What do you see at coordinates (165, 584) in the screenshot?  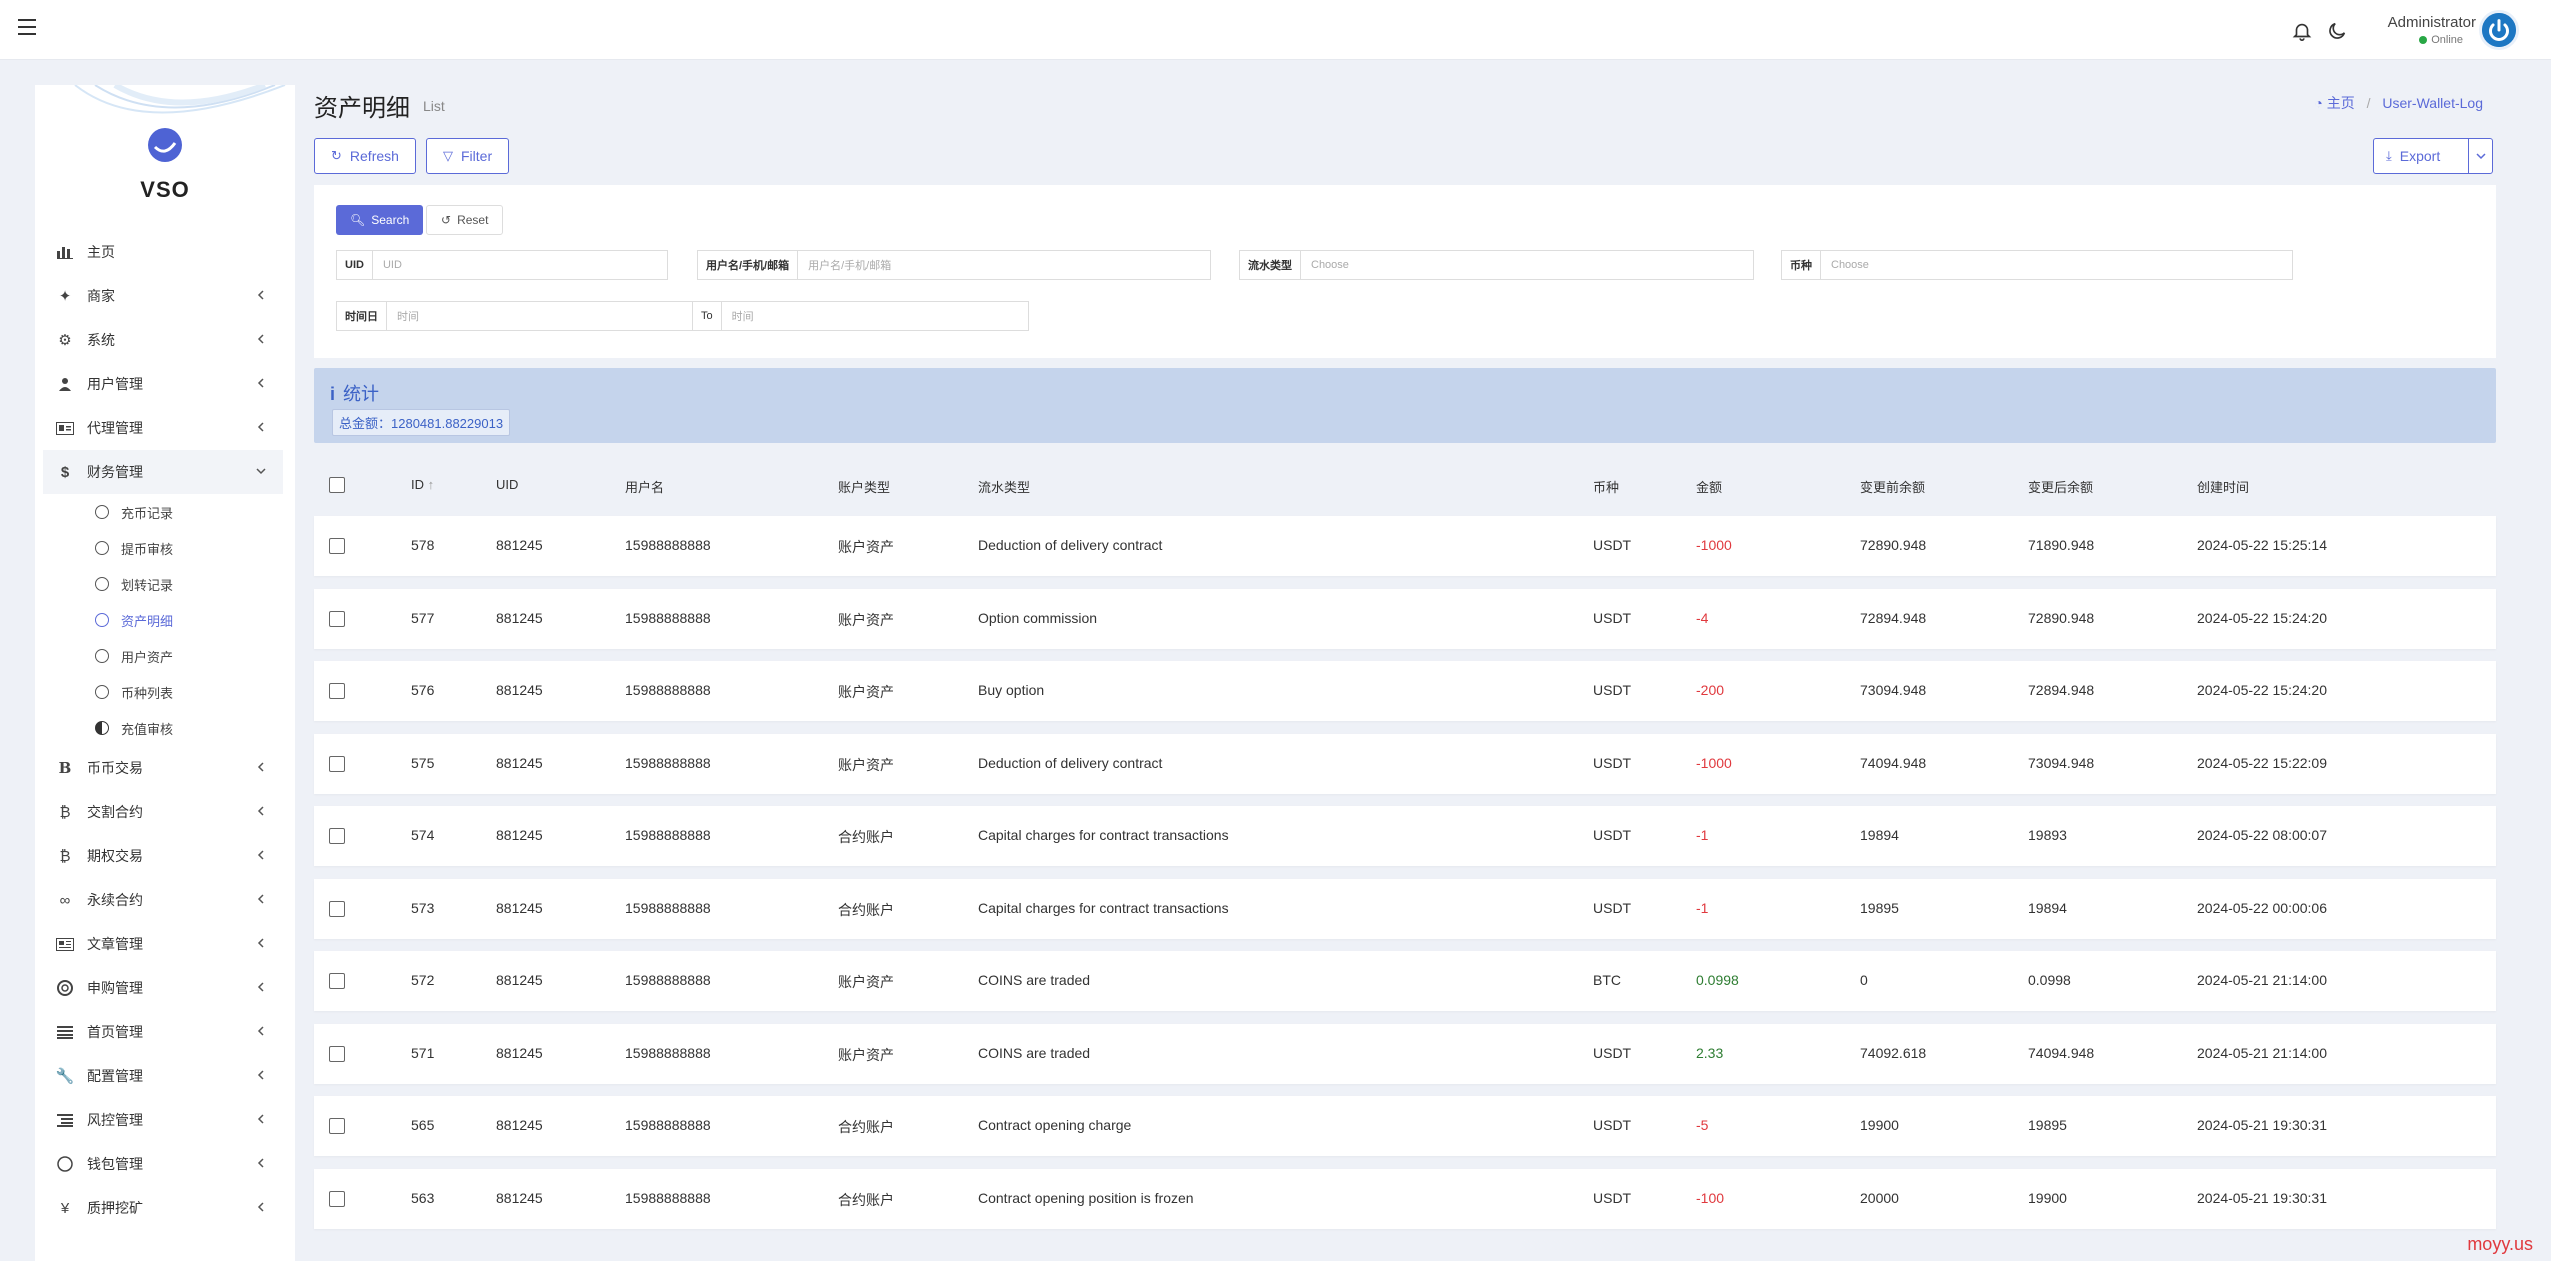 I see `sidebar-subitem-transfer-records: 划转记录` at bounding box center [165, 584].